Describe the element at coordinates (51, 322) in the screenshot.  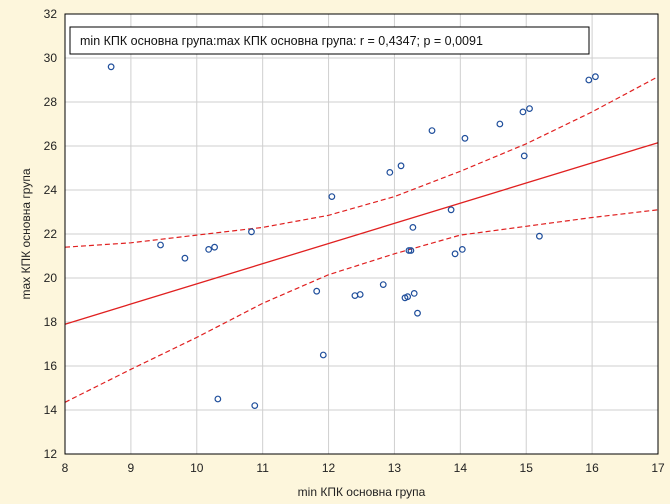
I see `y-tick-label: 18` at that location.